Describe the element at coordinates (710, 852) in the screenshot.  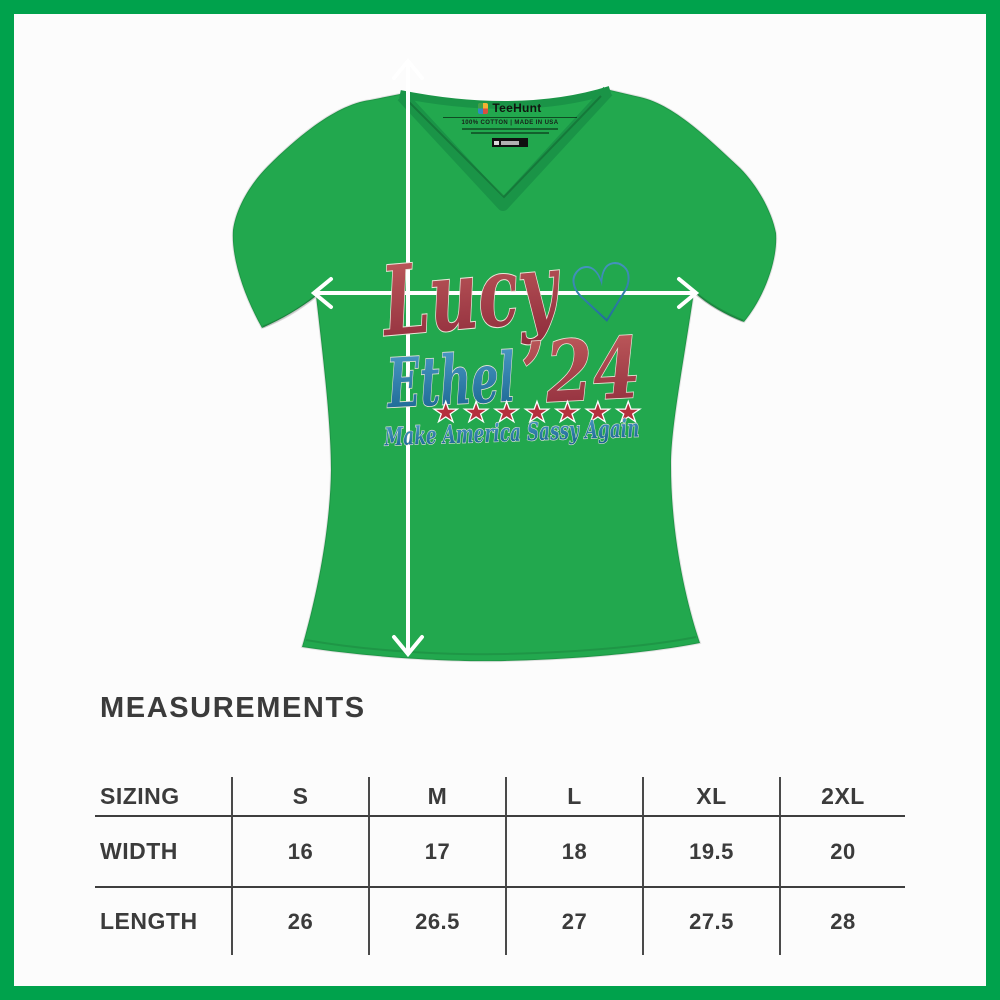
I see `width-value-xl: 19.5` at that location.